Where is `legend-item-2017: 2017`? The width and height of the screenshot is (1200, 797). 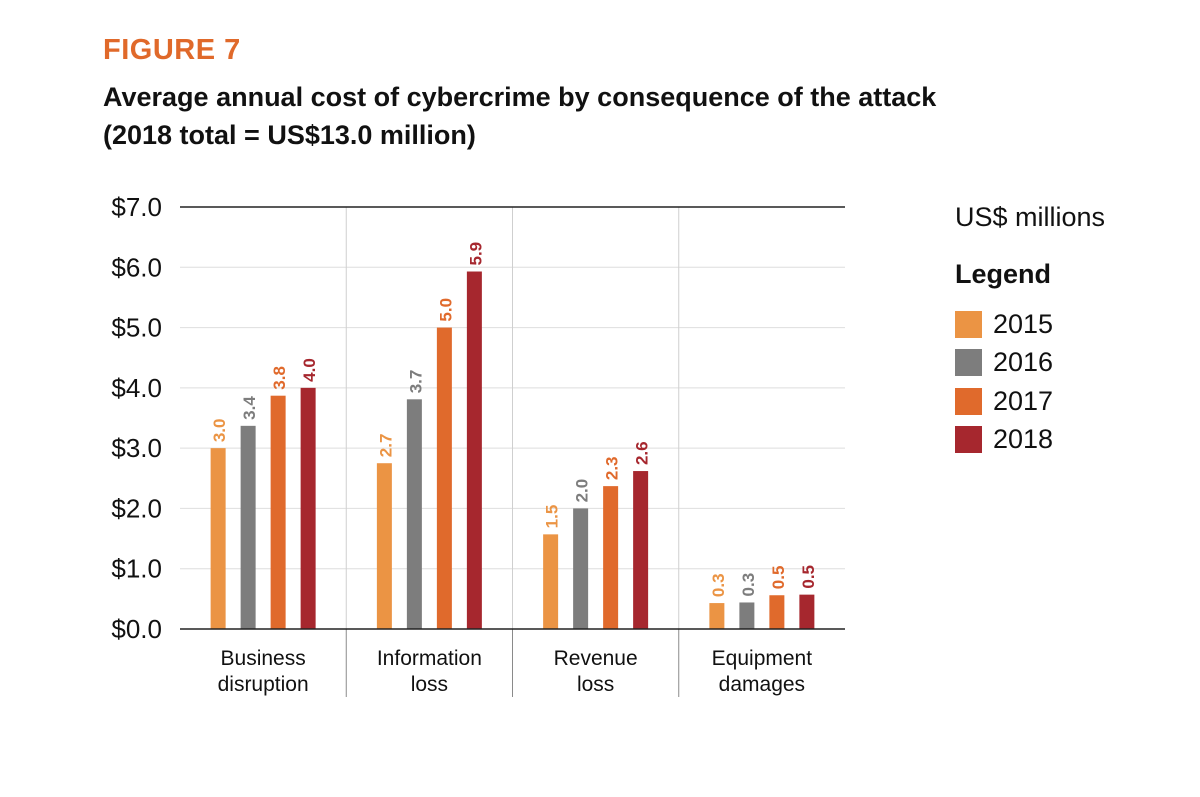 legend-item-2017: 2017 is located at coordinates (1004, 401).